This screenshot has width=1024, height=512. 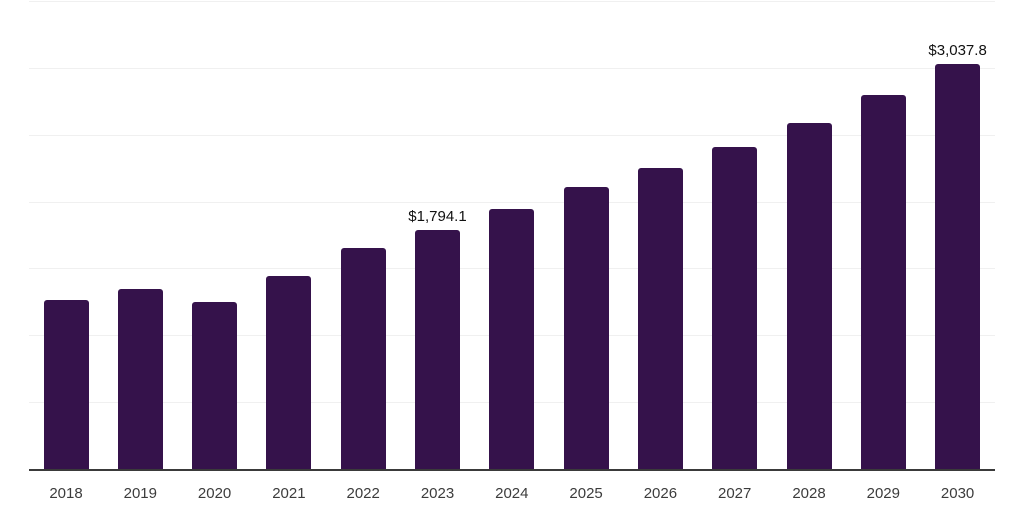 What do you see at coordinates (437, 217) in the screenshot?
I see `value-label-2023: $1,794.1` at bounding box center [437, 217].